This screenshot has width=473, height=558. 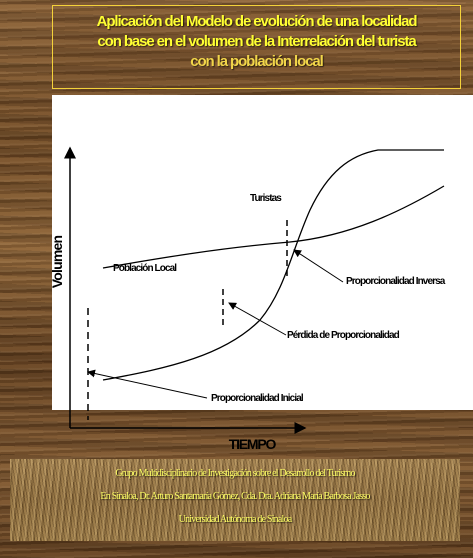 What do you see at coordinates (273, 227) in the screenshot?
I see `local-population-curve` at bounding box center [273, 227].